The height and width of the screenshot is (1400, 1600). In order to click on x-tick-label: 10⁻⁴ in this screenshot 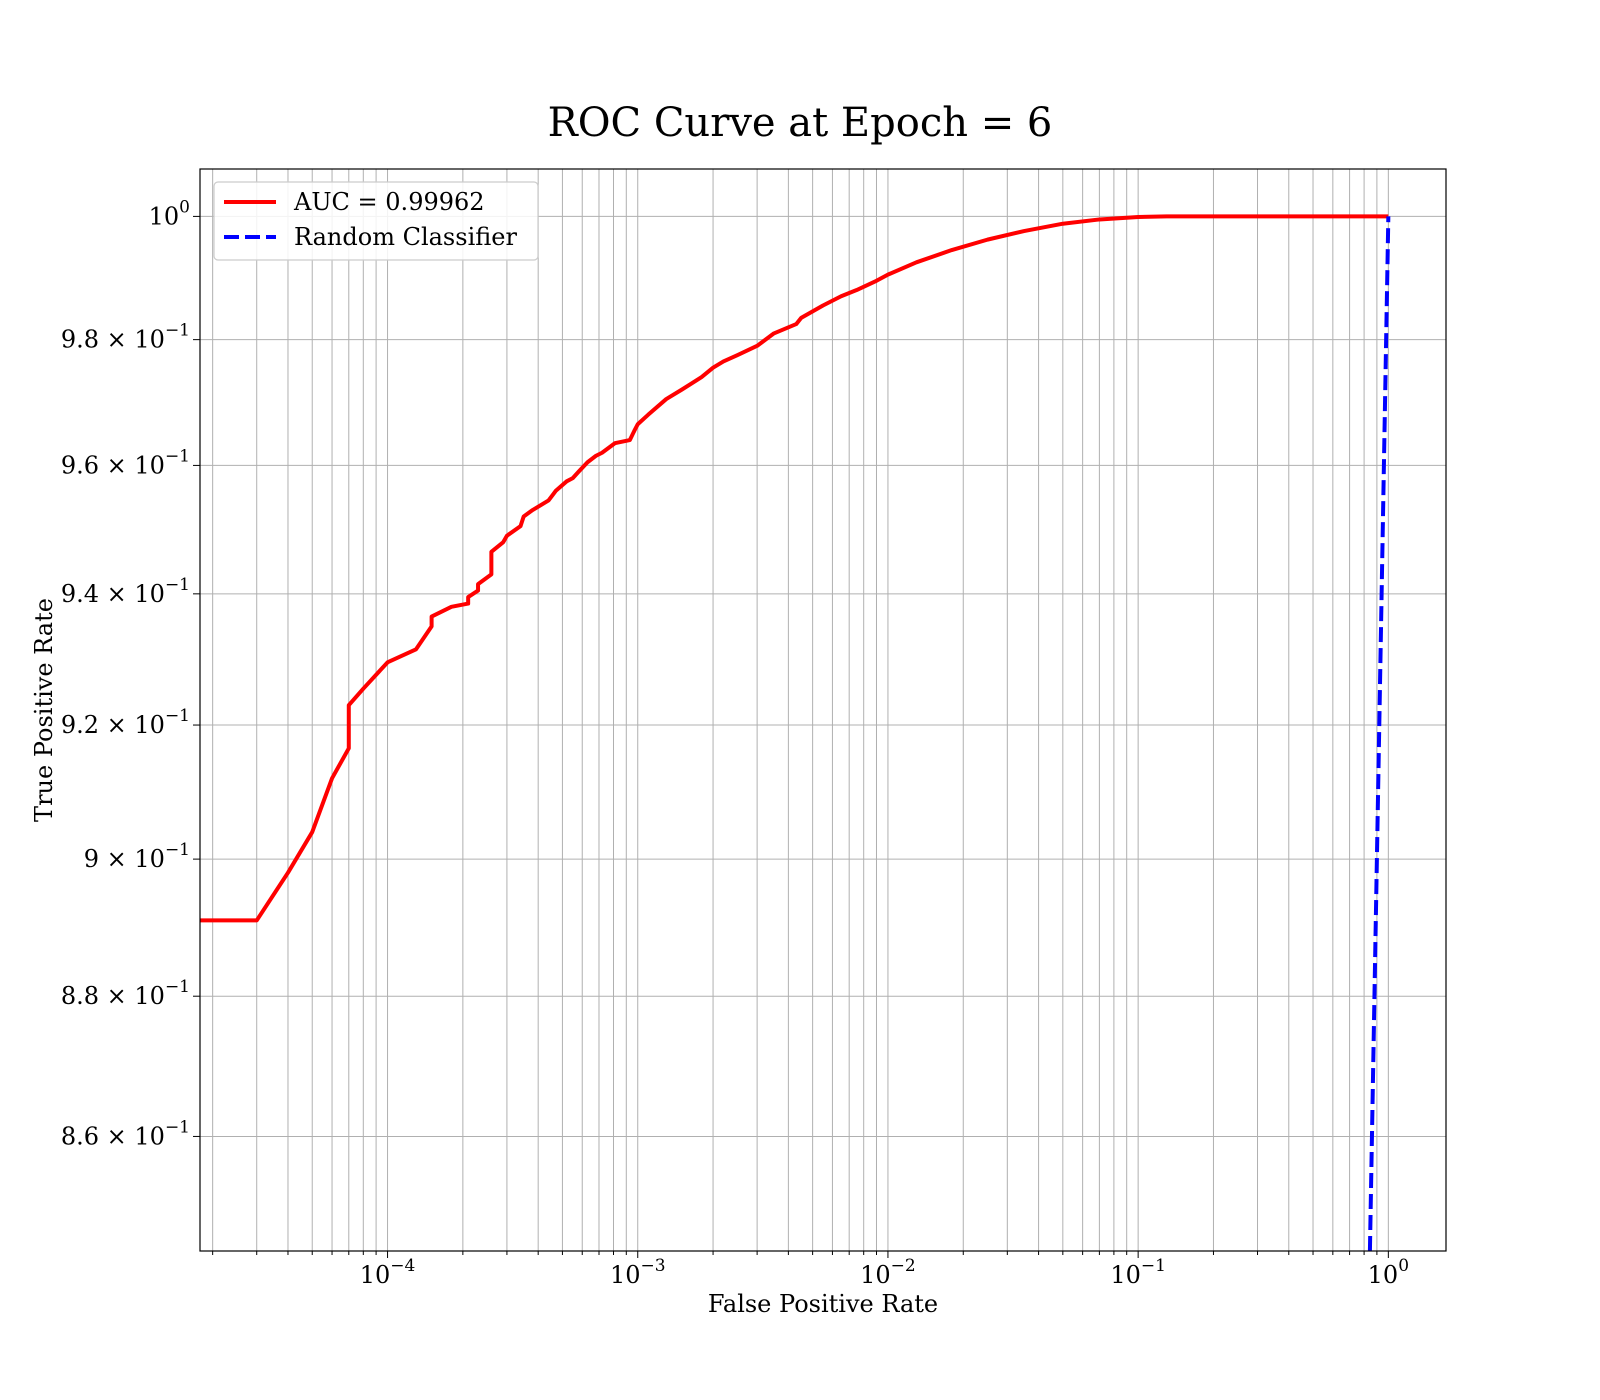, I will do `click(388, 1272)`.